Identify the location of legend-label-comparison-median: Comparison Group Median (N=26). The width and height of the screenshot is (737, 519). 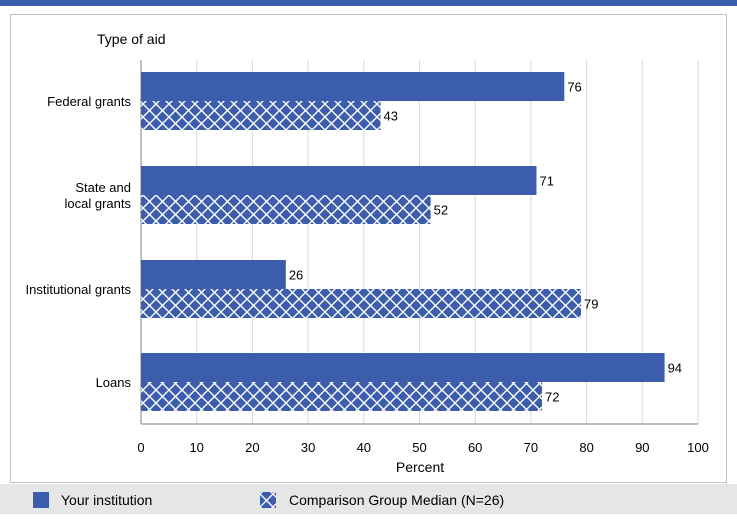
(396, 500).